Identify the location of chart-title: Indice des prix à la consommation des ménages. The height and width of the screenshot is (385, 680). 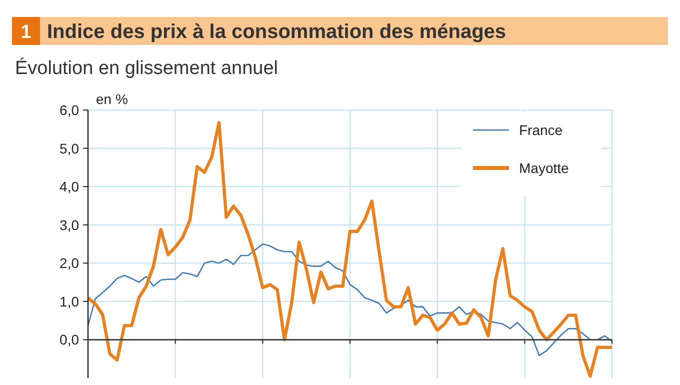
(276, 32).